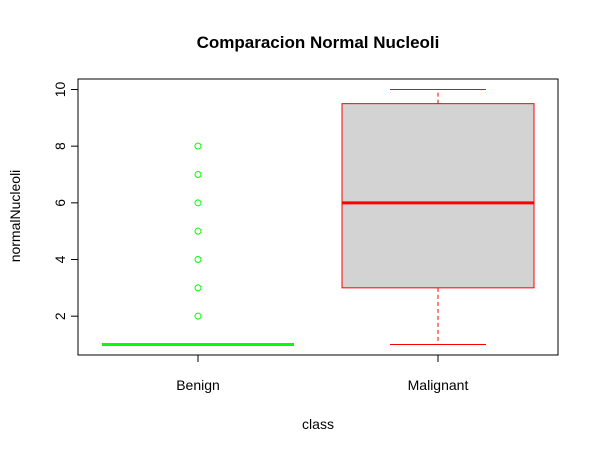 The height and width of the screenshot is (454, 599). I want to click on y-tick-label: 8, so click(60, 146).